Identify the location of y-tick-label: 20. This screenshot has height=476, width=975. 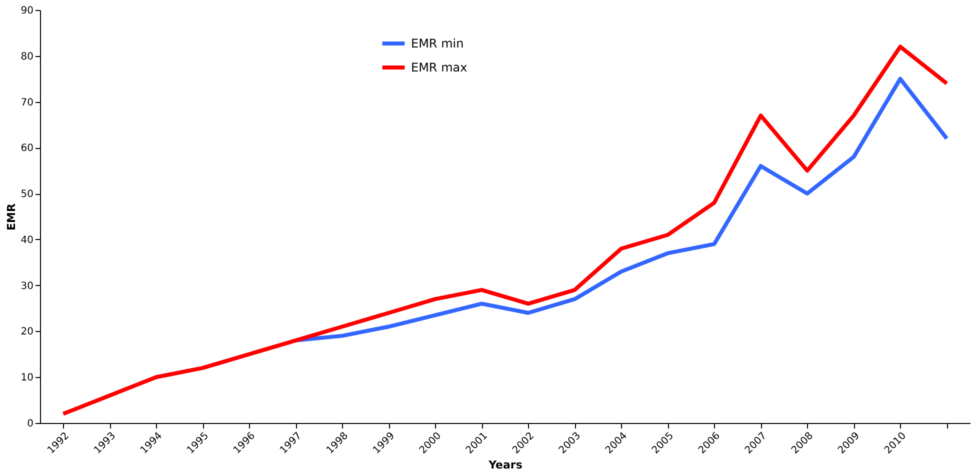
(27, 332).